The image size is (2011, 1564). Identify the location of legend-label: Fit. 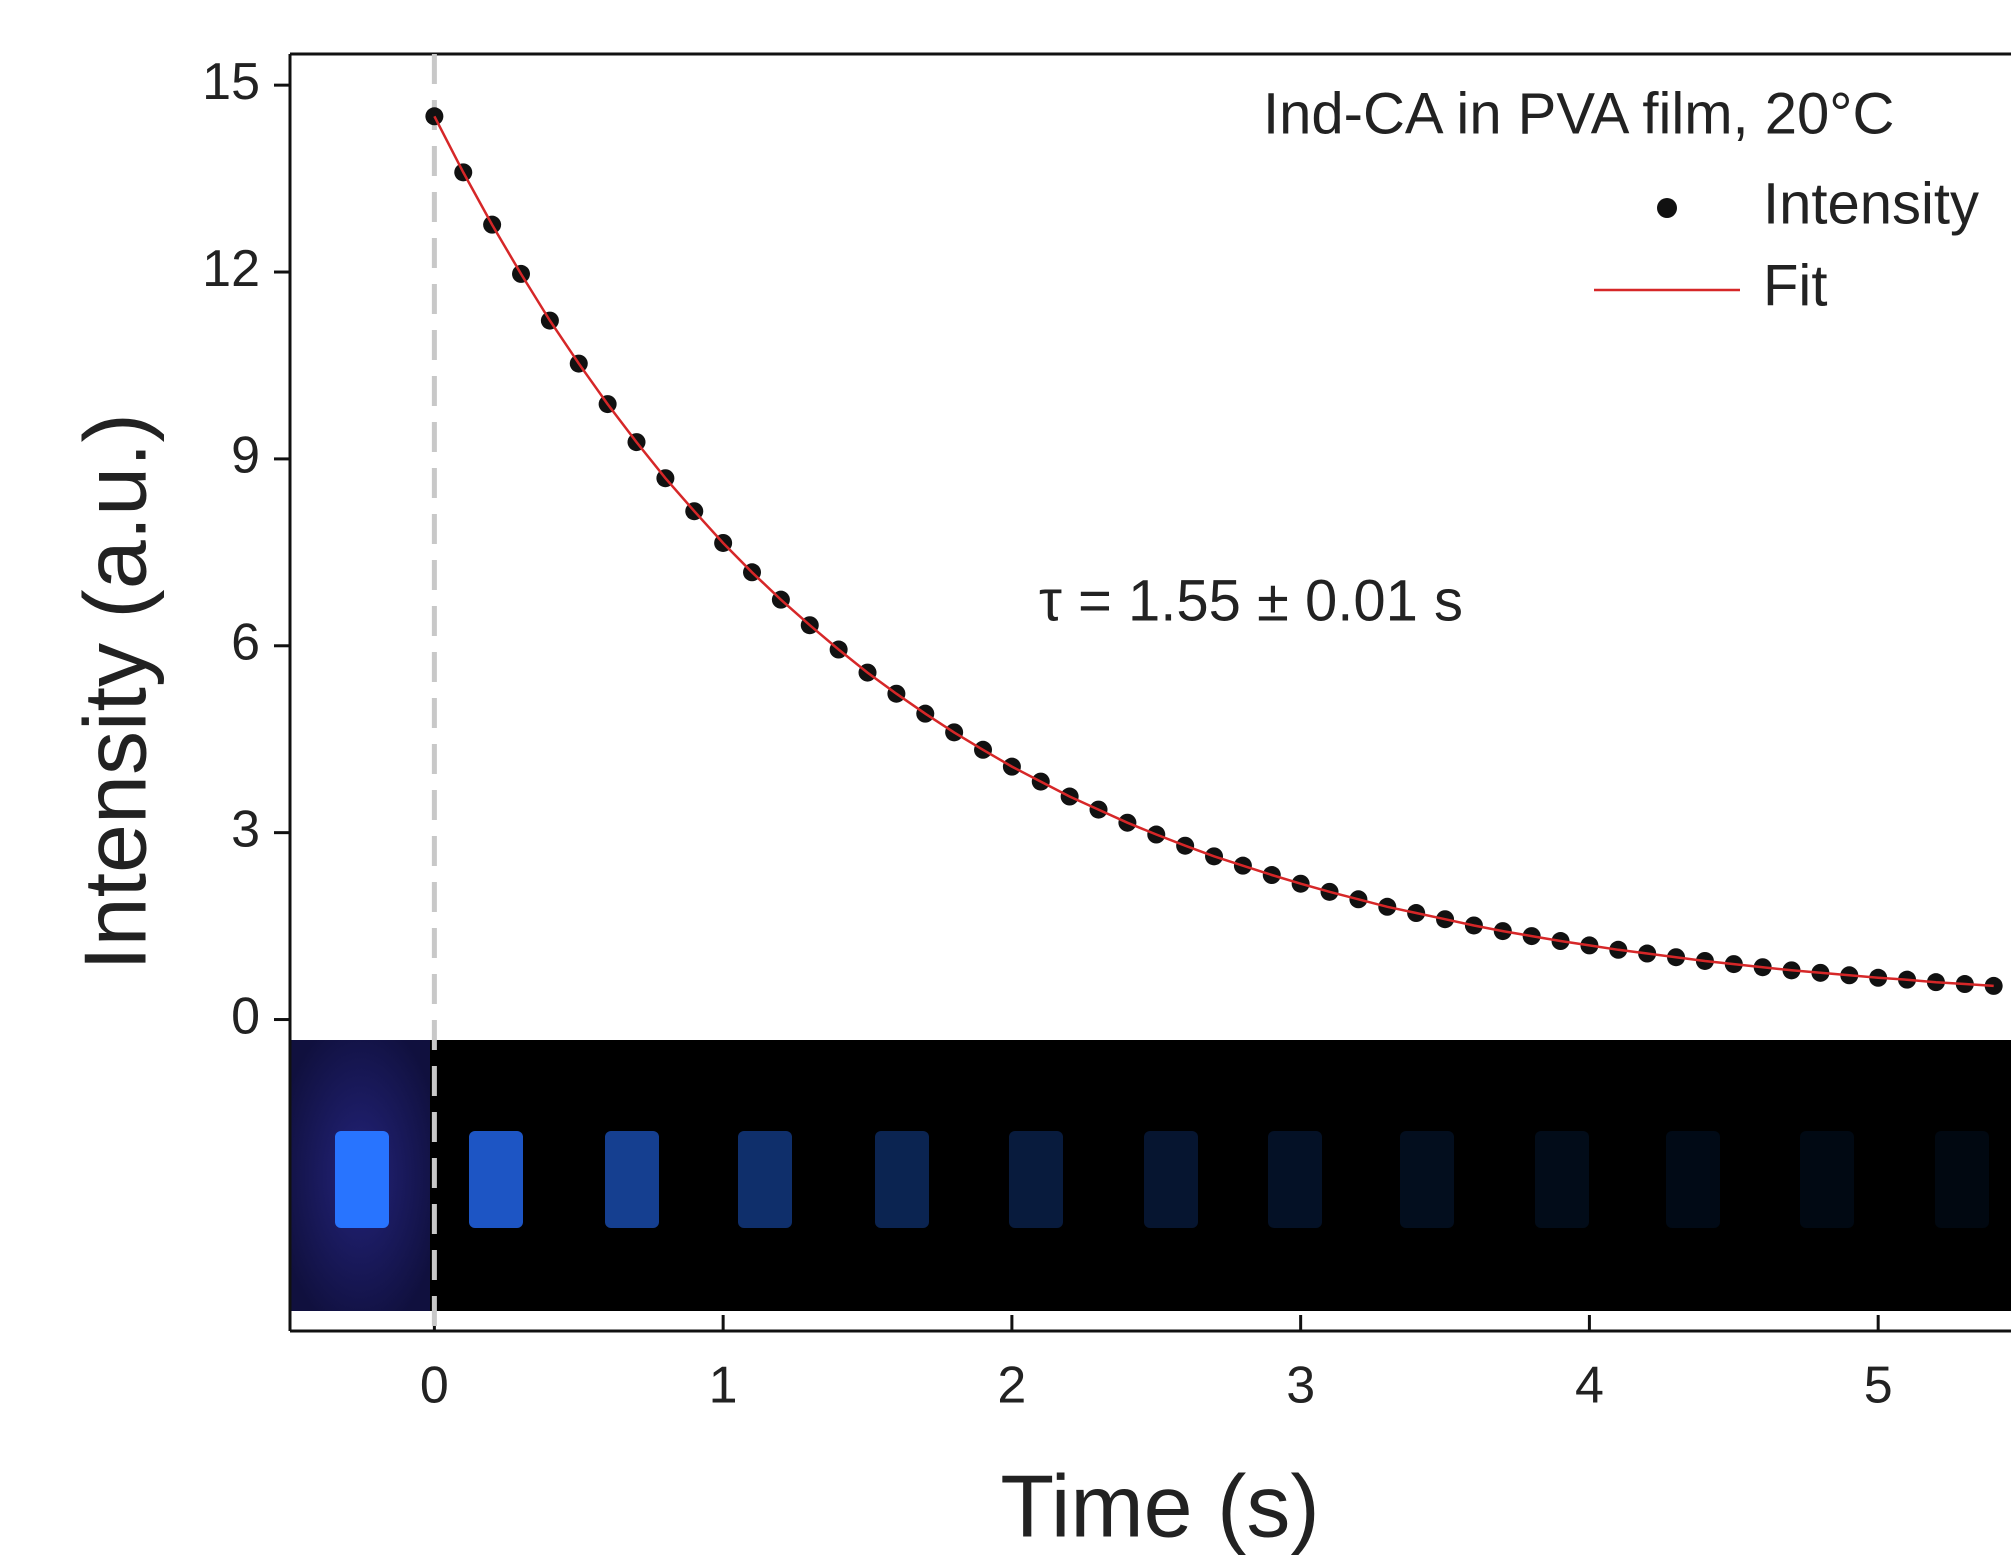
(1795, 285).